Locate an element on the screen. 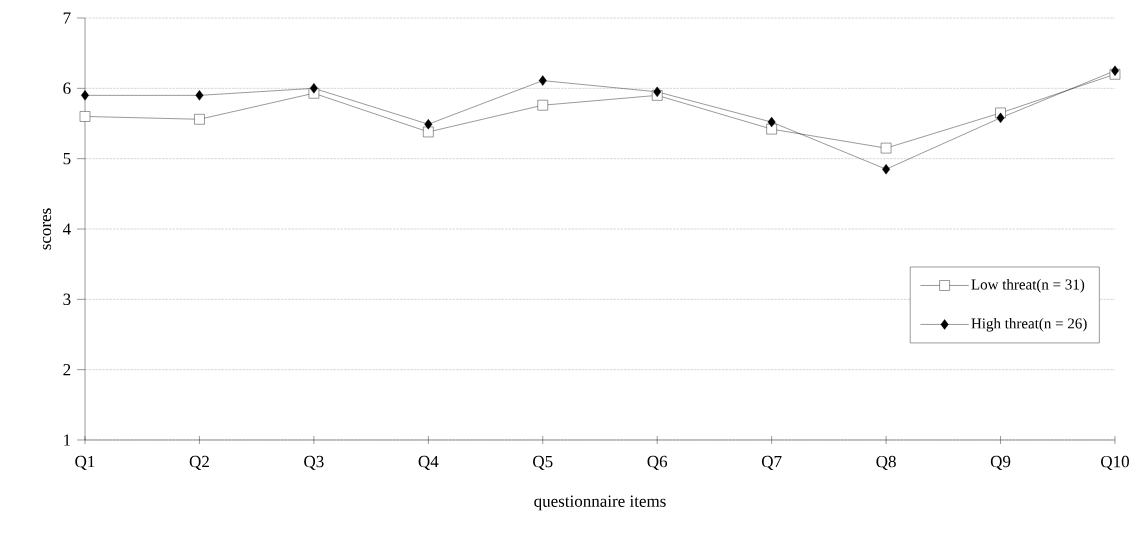 The height and width of the screenshot is (546, 1142). x-tick-label: Q3 is located at coordinates (314, 462).